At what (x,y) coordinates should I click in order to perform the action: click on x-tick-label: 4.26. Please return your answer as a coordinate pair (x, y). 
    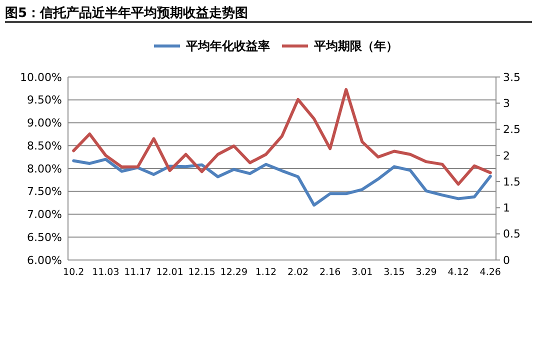
    Looking at the image, I should click on (490, 272).